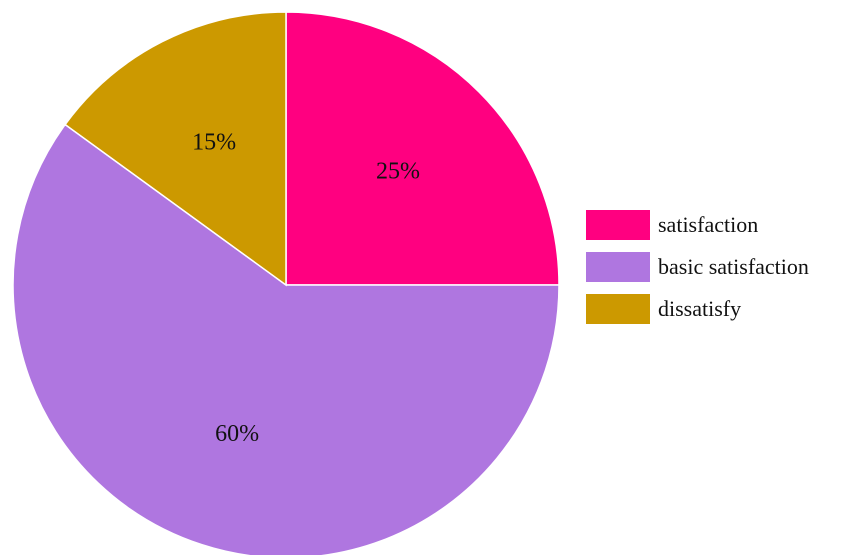  I want to click on pie-slice-dissatisfy, so click(175, 149).